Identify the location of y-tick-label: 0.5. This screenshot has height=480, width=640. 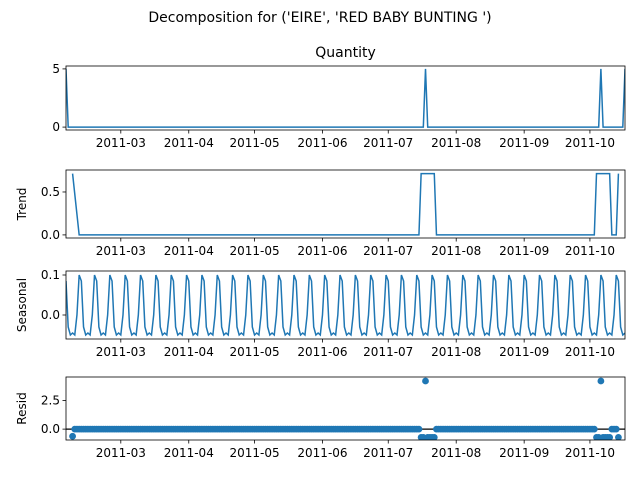
(50, 192).